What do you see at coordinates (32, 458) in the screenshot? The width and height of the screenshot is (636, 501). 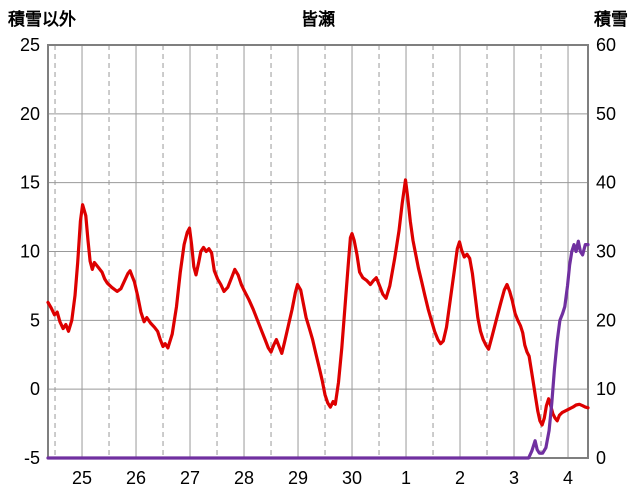 I see `left-axis-tick-label: -5` at bounding box center [32, 458].